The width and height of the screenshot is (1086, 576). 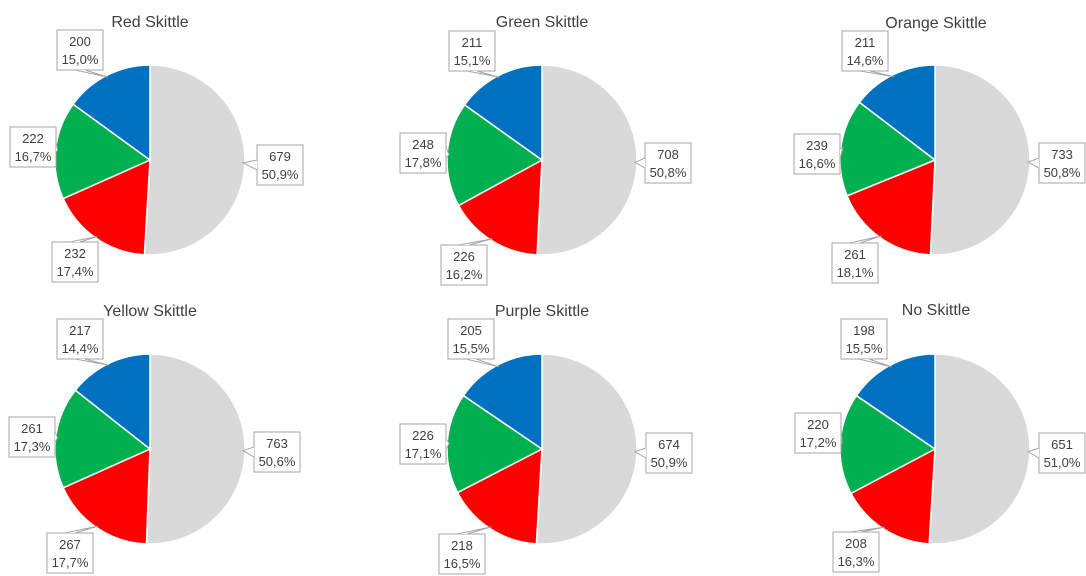 I want to click on data-label: 208 16,3%, so click(x=858, y=549).